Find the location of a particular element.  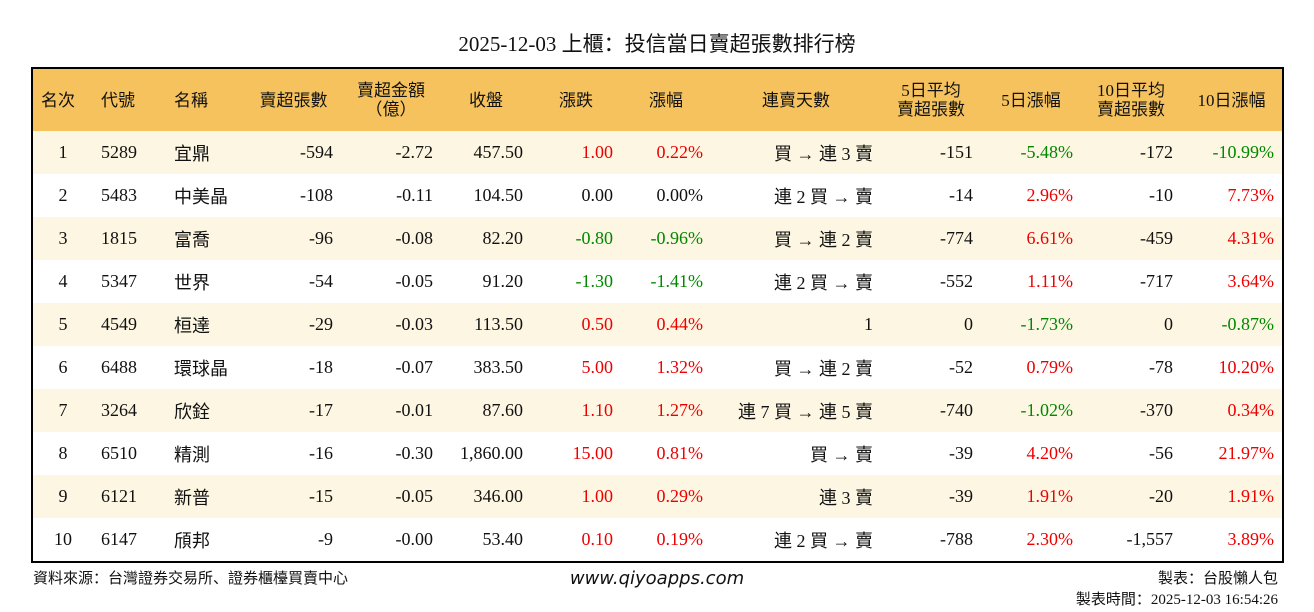

column-header: 賣超金額 （億） is located at coordinates (391, 99).